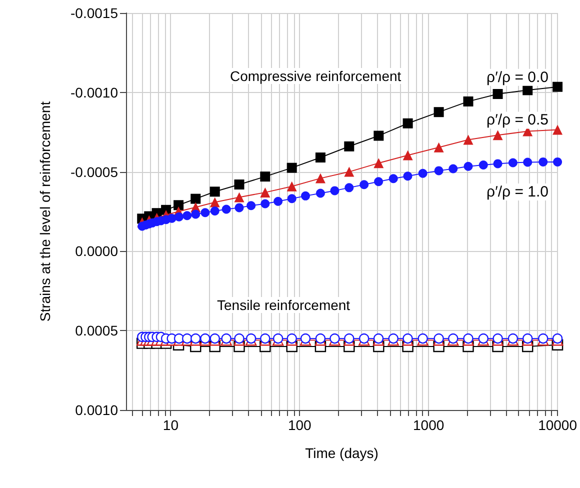 This screenshot has height=488, width=580. I want to click on annotation: Tensile reinforcement, so click(283, 305).